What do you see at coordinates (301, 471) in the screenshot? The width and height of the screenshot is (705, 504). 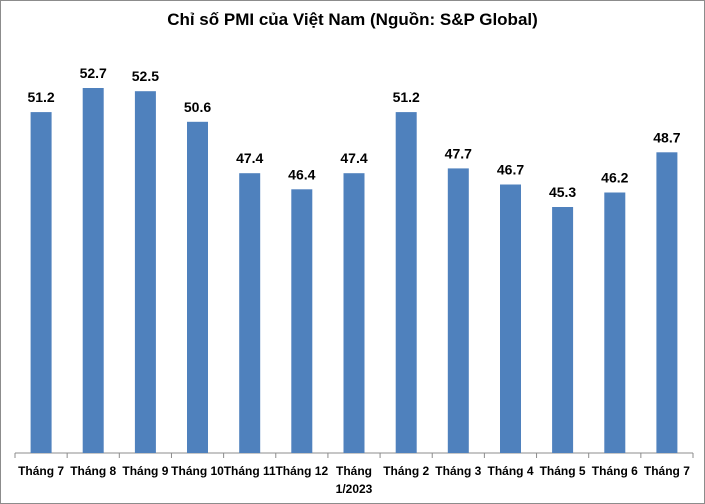 I see `x-tick-label: Tháng 12` at bounding box center [301, 471].